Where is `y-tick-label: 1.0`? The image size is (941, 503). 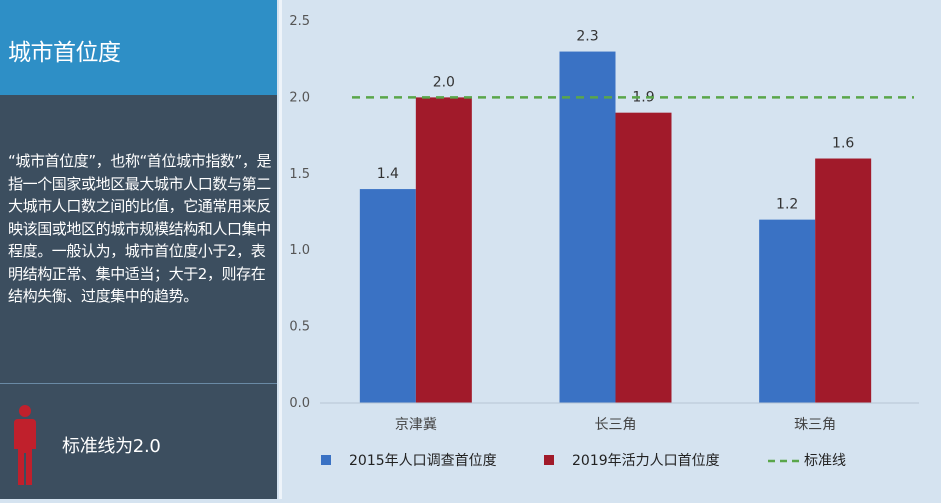 y-tick-label: 1.0 is located at coordinates (299, 250).